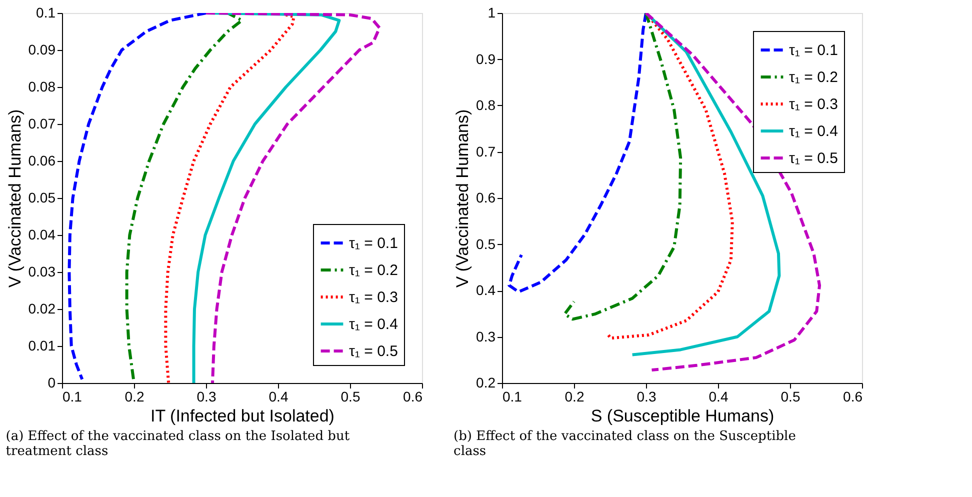  Describe the element at coordinates (486, 151) in the screenshot. I see `y-tick-label: 0.7` at that location.